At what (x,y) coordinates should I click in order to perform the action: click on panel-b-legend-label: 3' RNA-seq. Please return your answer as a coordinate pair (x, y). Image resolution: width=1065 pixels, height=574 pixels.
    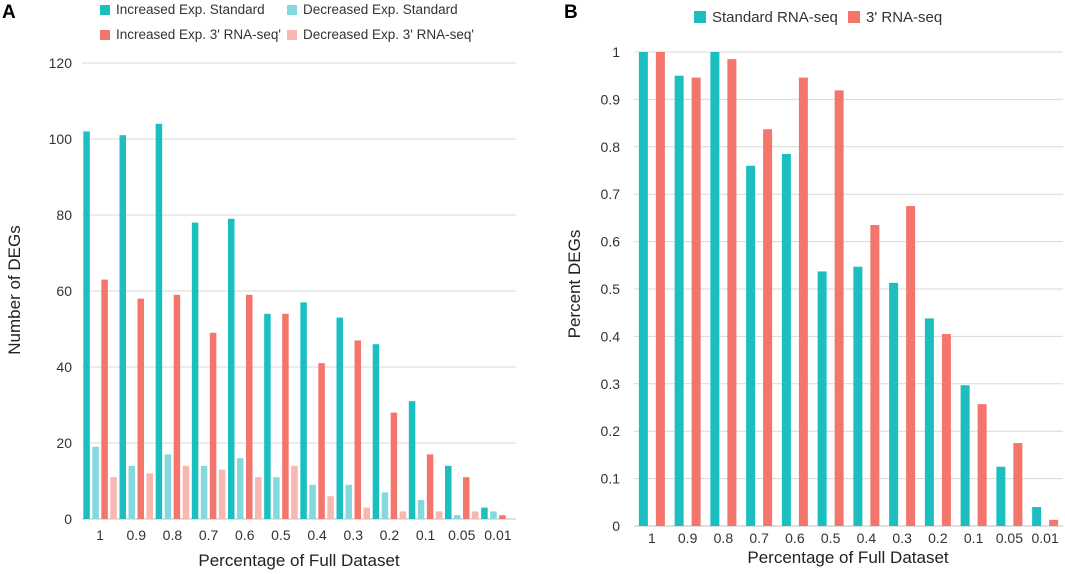
    Looking at the image, I should click on (904, 17).